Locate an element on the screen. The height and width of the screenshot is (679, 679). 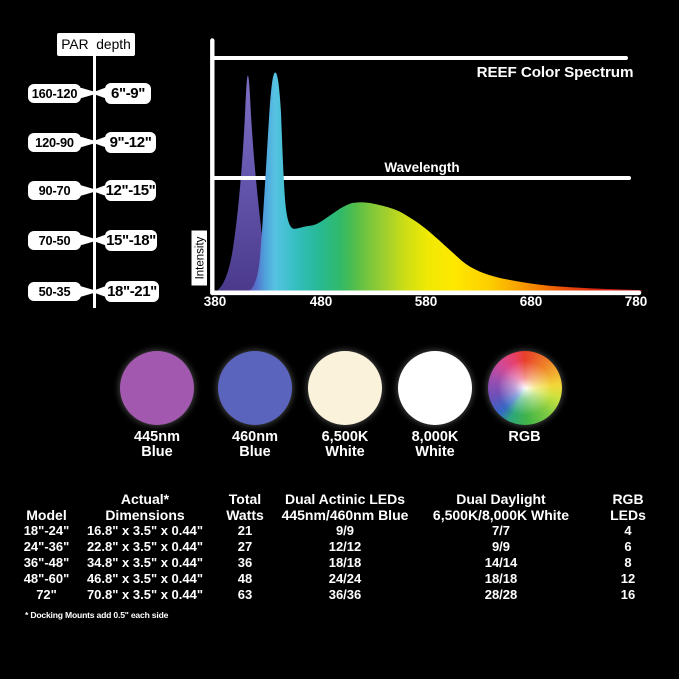
svg-text: 380 is located at coordinates (215, 301).